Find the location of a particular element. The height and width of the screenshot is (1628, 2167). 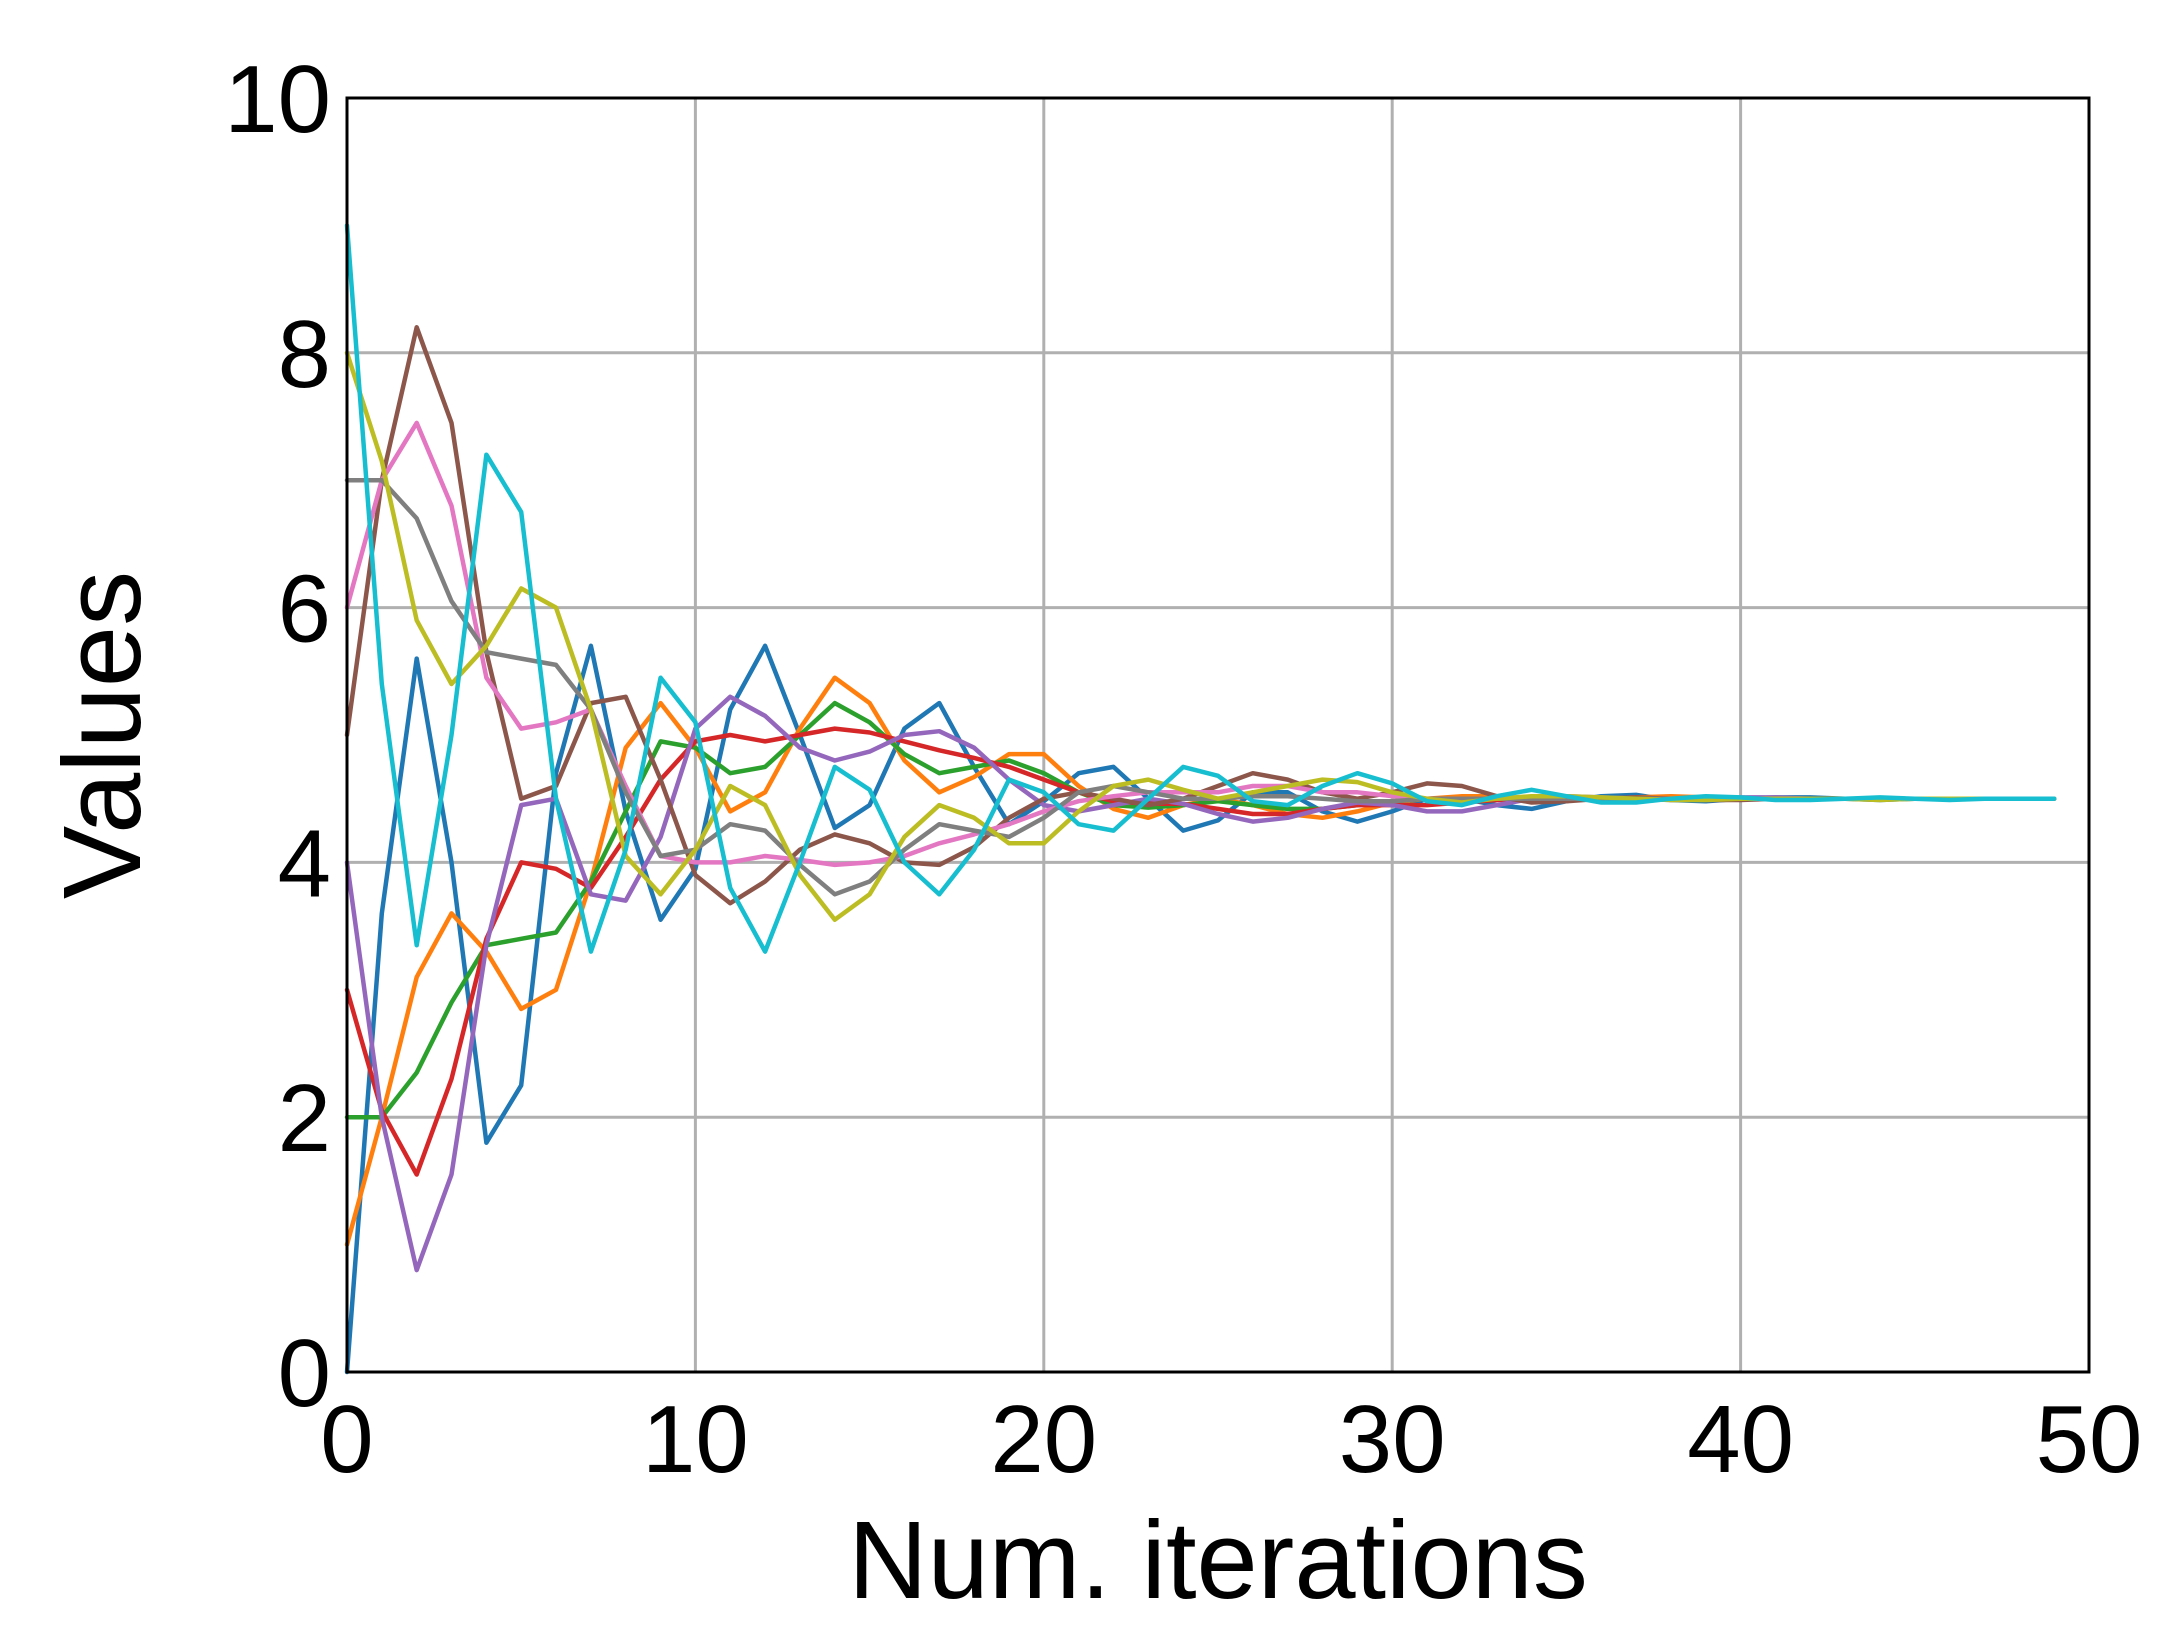

x-tick-label: 50 is located at coordinates (2089, 1439).